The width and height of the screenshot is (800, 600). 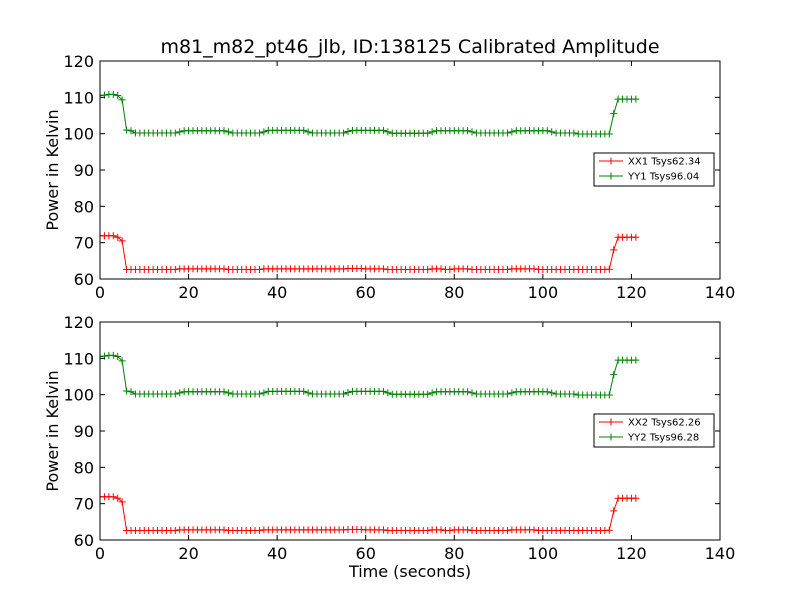 I want to click on x-tick-label: 20, so click(x=188, y=292).